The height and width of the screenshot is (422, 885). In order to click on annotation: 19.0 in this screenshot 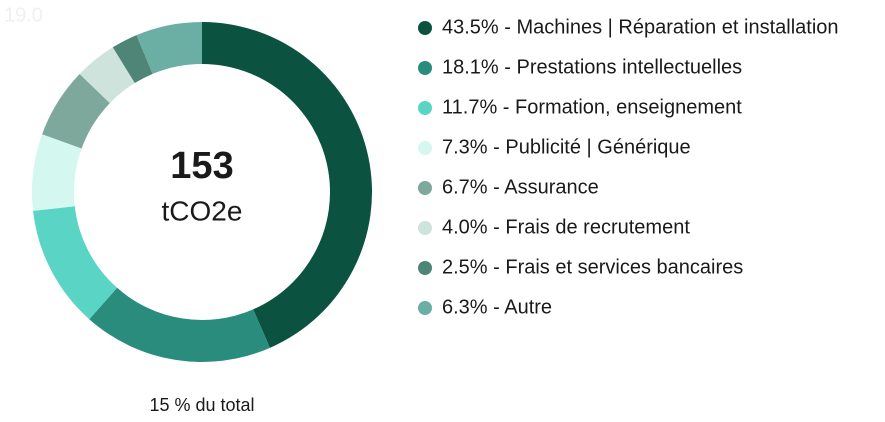, I will do `click(23, 15)`.